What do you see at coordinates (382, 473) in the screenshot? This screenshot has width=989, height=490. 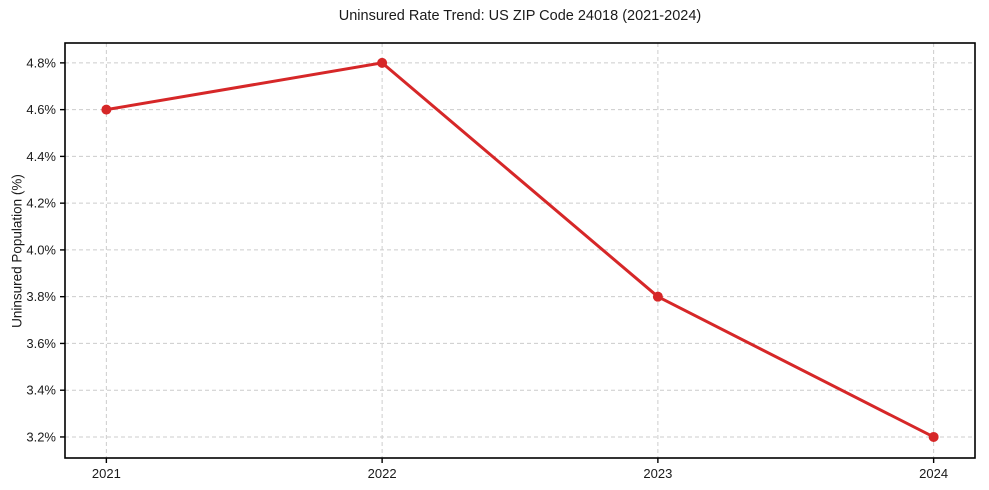 I see `x-tick-label: 2022` at bounding box center [382, 473].